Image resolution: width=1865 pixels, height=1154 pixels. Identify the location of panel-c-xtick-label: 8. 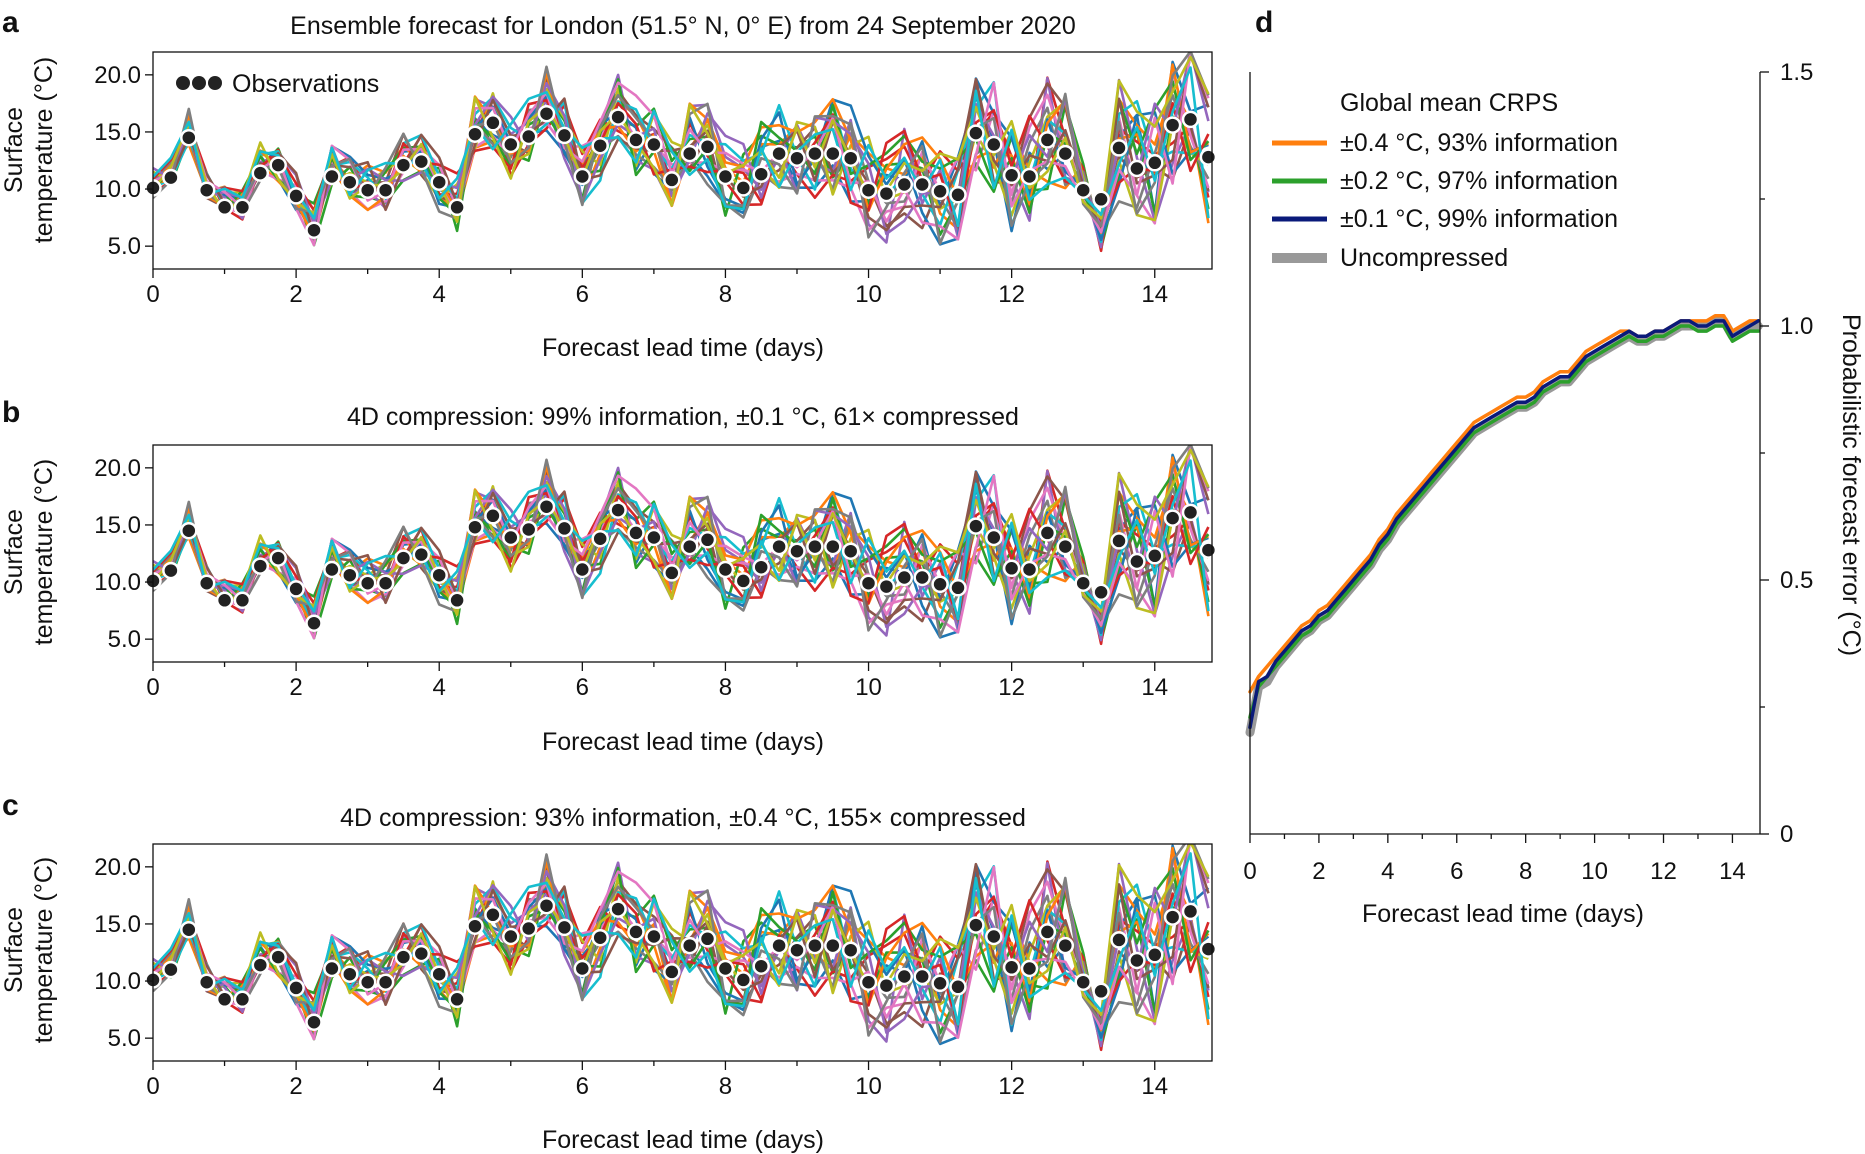
(725, 1086).